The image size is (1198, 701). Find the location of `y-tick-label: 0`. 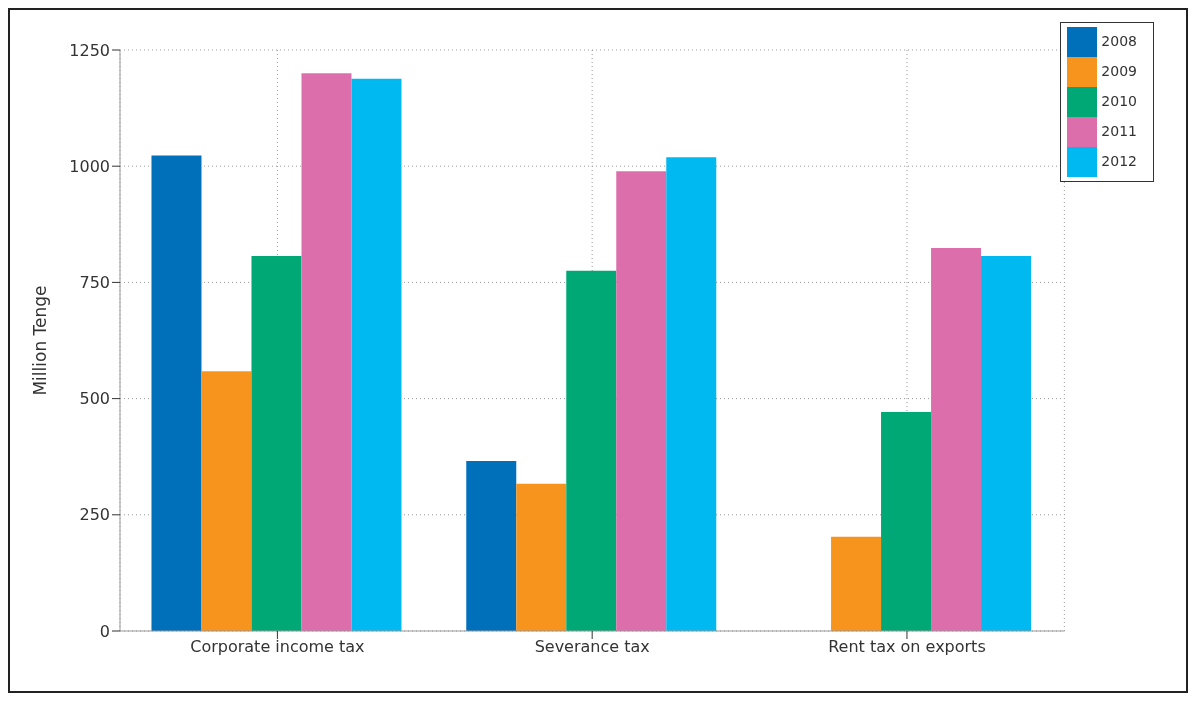

y-tick-label: 0 is located at coordinates (104, 631).